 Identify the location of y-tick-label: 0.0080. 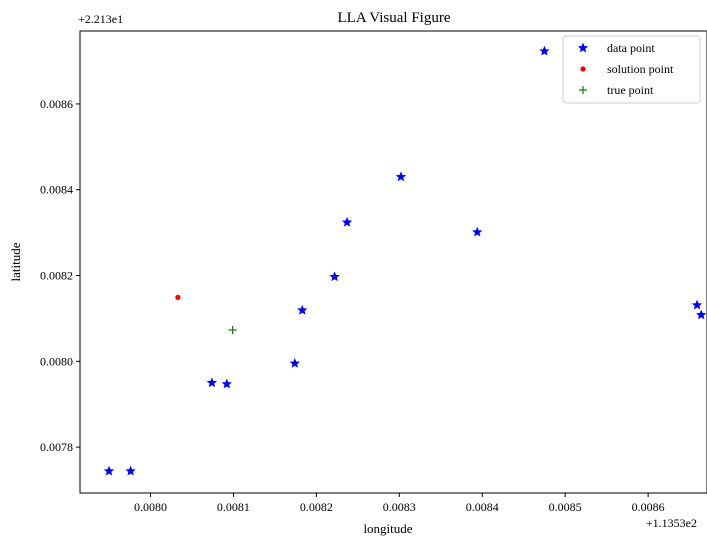
(56, 361).